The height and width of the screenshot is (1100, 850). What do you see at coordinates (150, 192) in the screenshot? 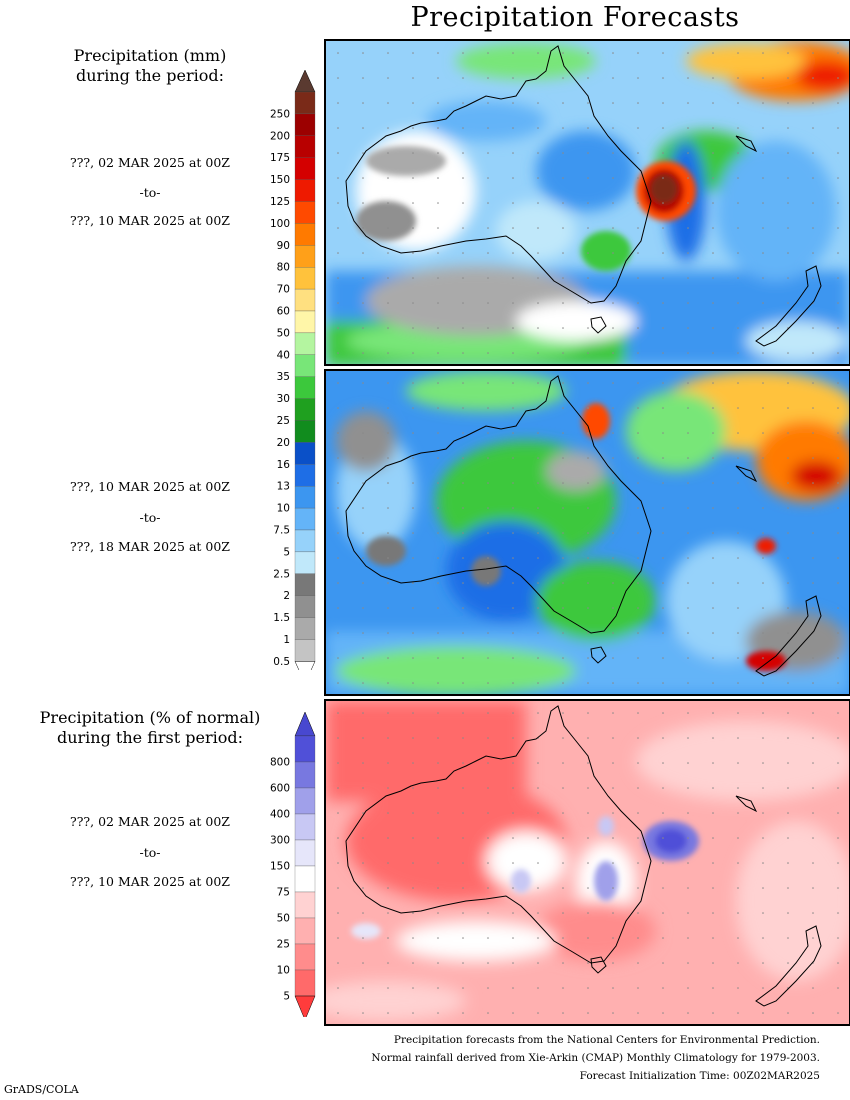
I see `period-1-sep: -to-` at bounding box center [150, 192].